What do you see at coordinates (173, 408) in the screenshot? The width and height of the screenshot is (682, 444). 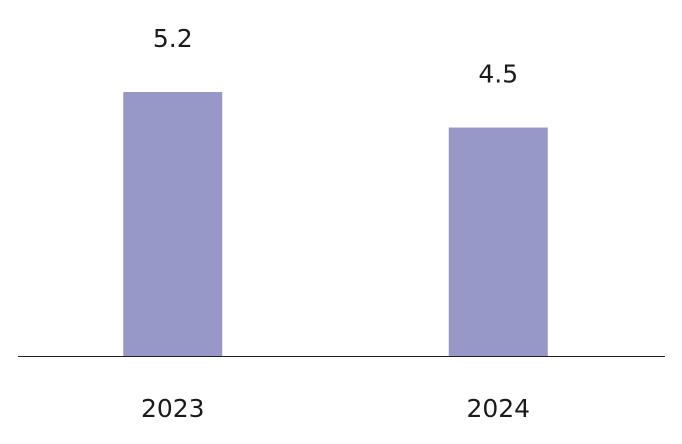 I see `x-tick-label: 2023` at bounding box center [173, 408].